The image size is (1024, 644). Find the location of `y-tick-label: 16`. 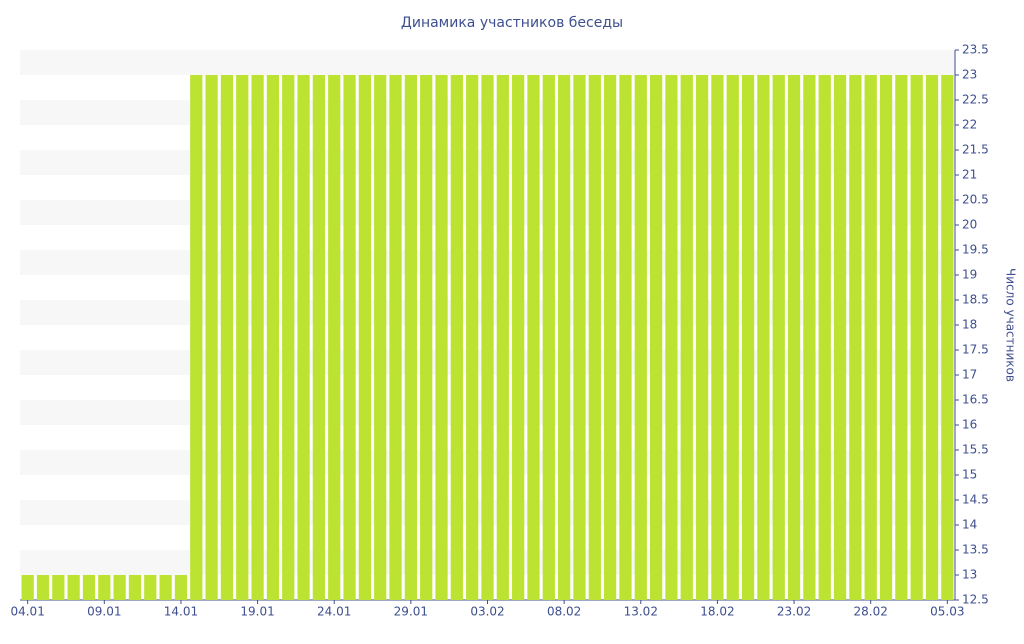

y-tick-label: 16 is located at coordinates (969, 425).